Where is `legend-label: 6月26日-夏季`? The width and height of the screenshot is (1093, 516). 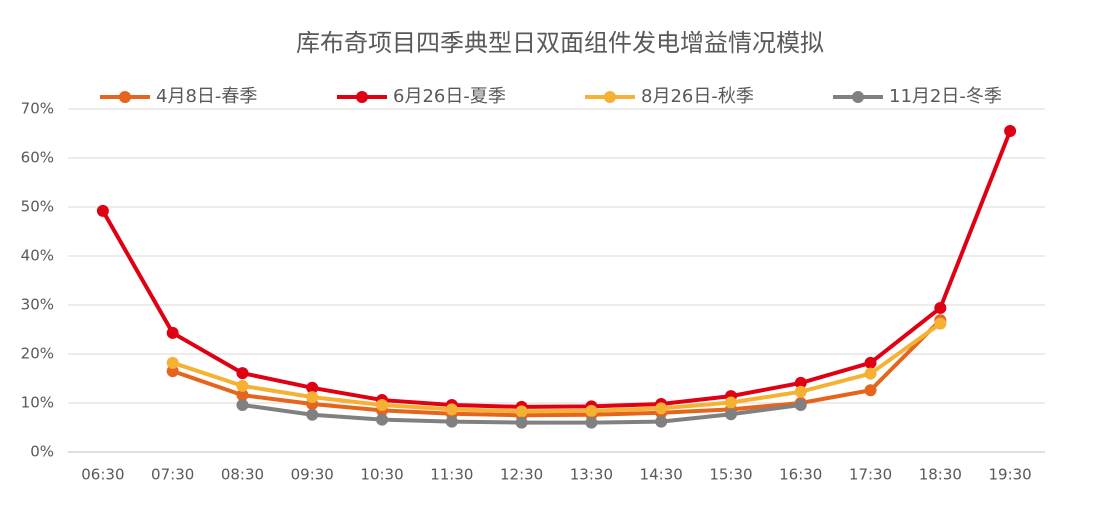
legend-label: 6月26日-夏季 is located at coordinates (449, 96).